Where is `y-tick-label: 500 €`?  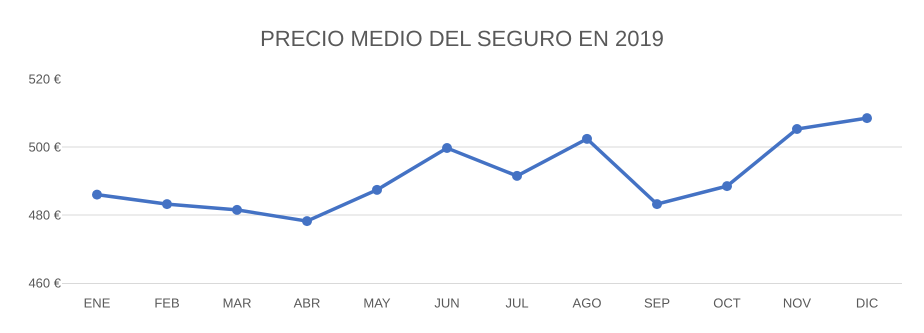
y-tick-label: 500 € is located at coordinates (45, 147).